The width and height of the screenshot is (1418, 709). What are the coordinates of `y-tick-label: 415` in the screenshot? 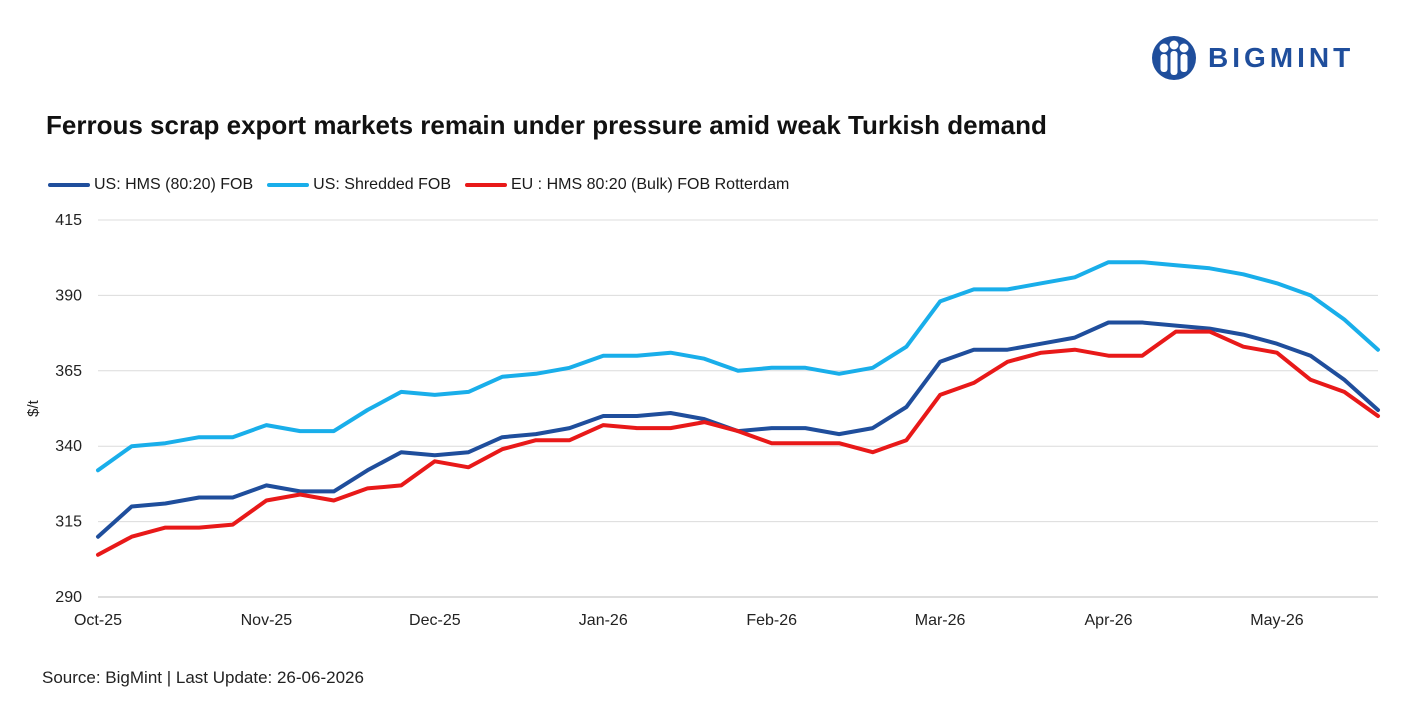 It's located at (68, 220).